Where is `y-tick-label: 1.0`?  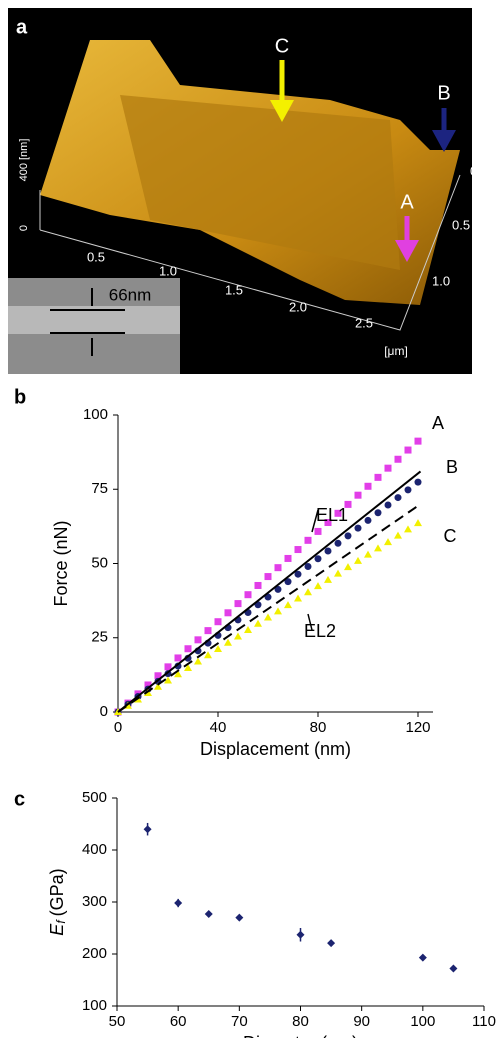
y-tick-label: 1.0 is located at coordinates (441, 280).